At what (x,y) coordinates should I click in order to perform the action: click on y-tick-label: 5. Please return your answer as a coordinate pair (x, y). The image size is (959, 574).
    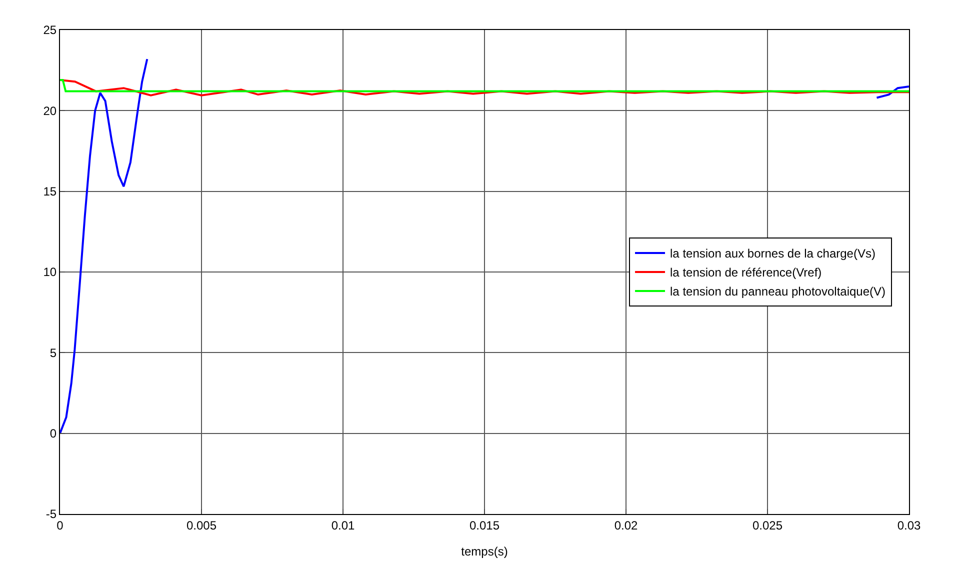
    Looking at the image, I should click on (53, 353).